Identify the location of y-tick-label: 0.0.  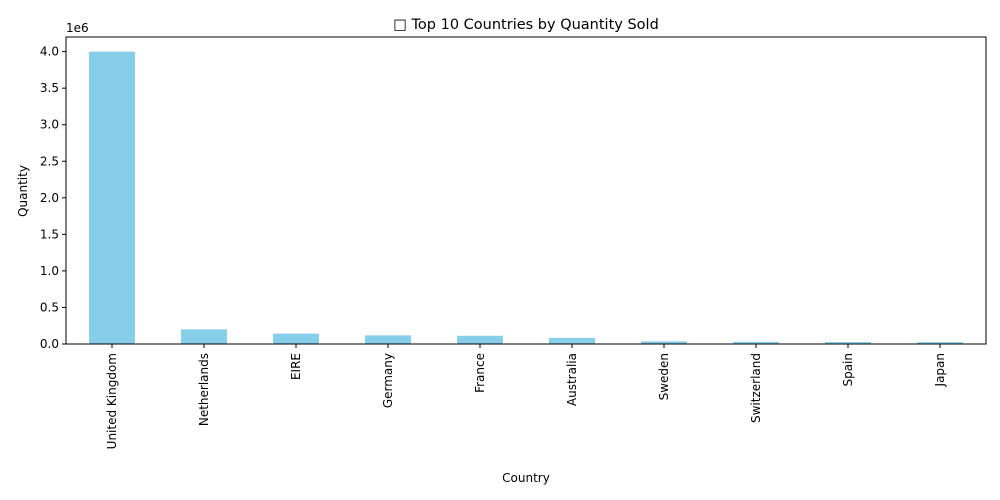
(49, 344).